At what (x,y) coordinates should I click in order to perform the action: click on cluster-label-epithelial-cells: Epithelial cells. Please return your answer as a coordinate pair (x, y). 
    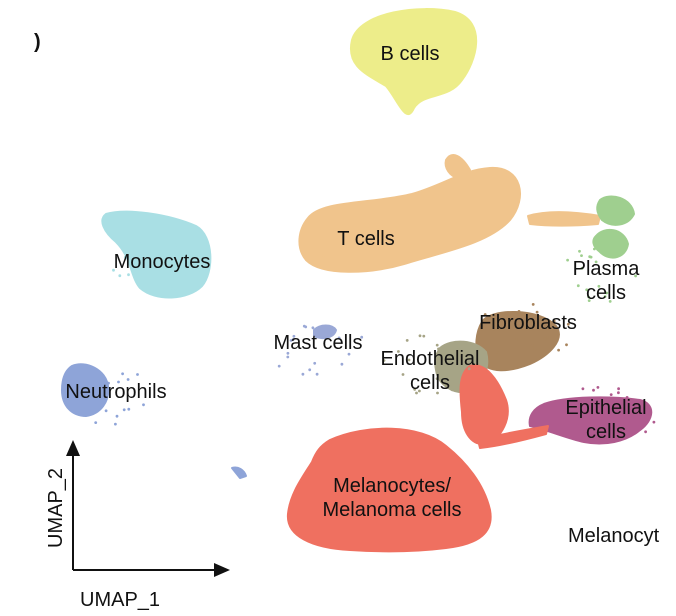
    Looking at the image, I should click on (605, 420).